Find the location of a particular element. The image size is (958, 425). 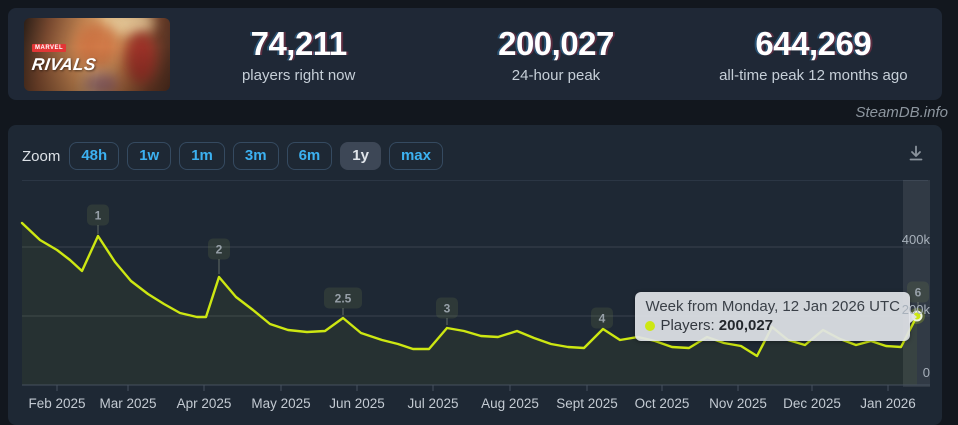

zoom-label: Zoom is located at coordinates (41, 156).